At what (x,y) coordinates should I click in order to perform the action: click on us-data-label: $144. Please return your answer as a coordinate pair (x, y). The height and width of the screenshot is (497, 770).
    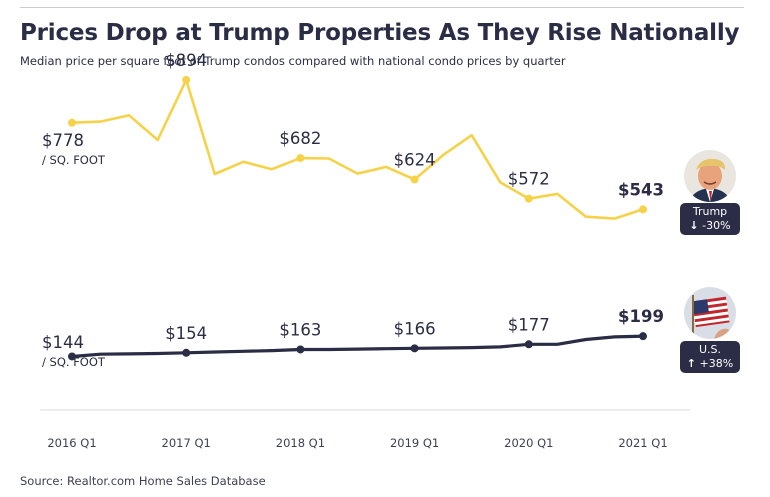
    Looking at the image, I should click on (63, 342).